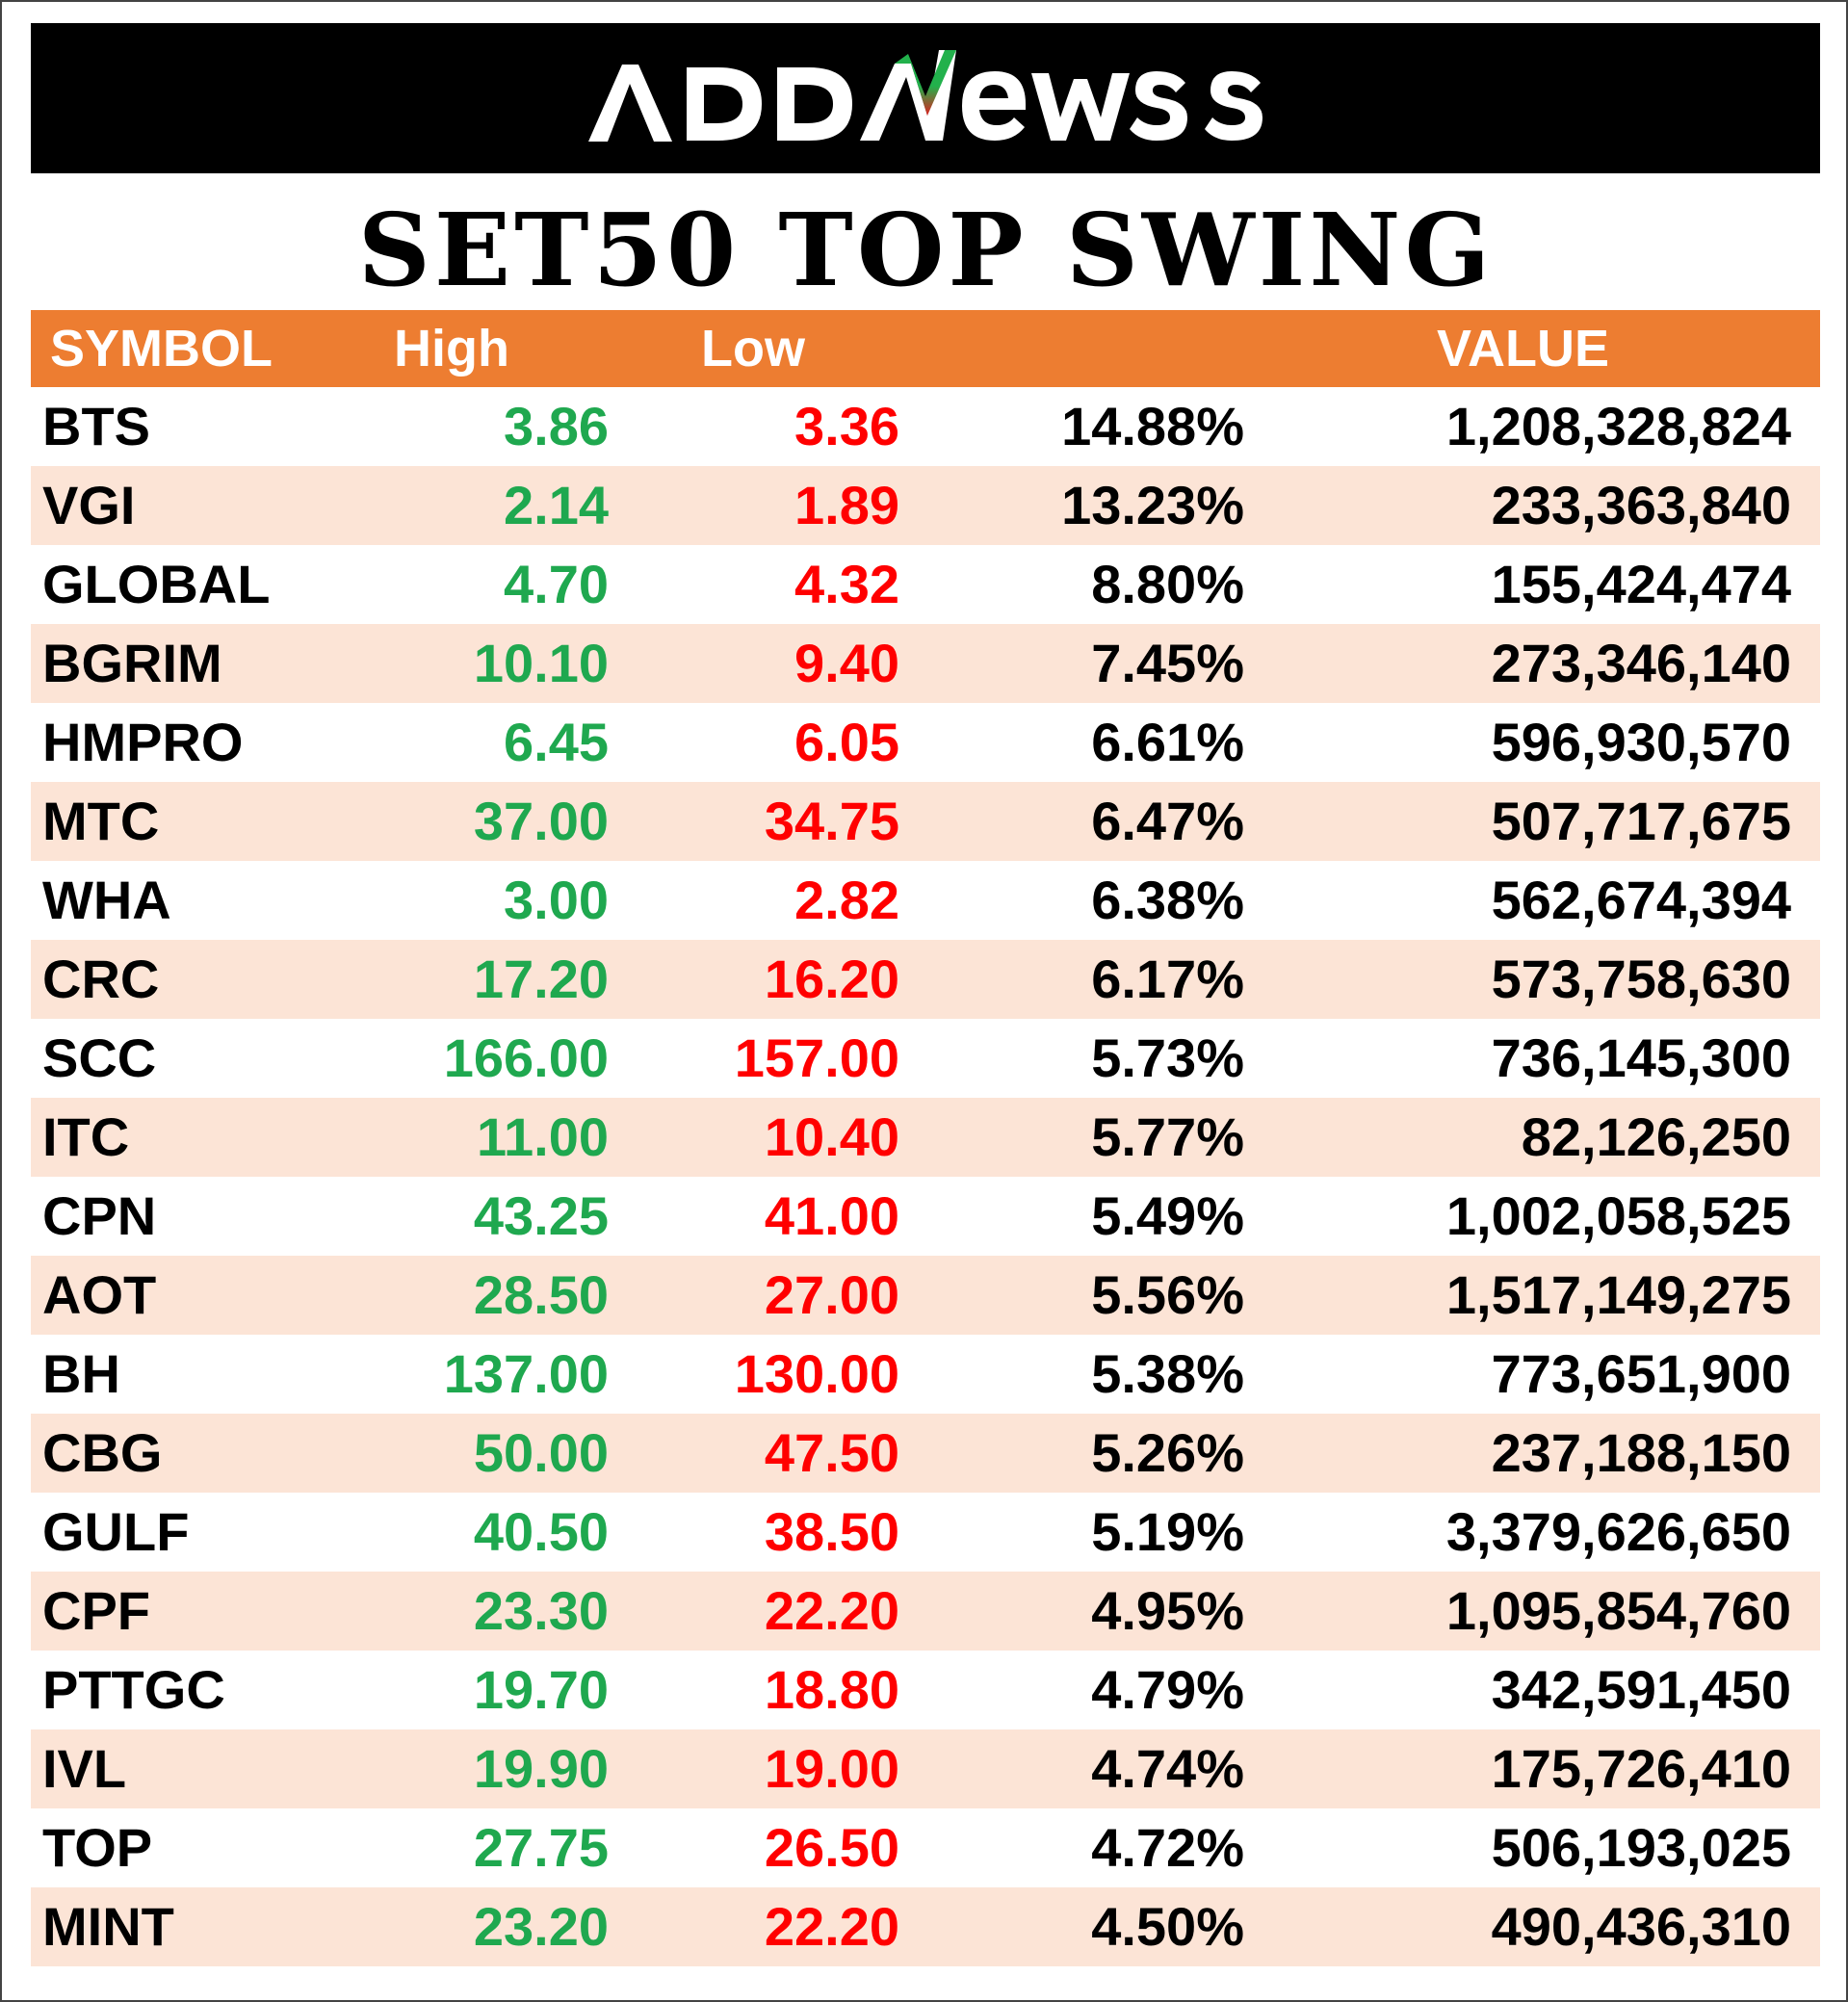 The height and width of the screenshot is (2002, 1848). Describe the element at coordinates (1618, 1610) in the screenshot. I see `cell-value: 1,095,854,760` at that location.